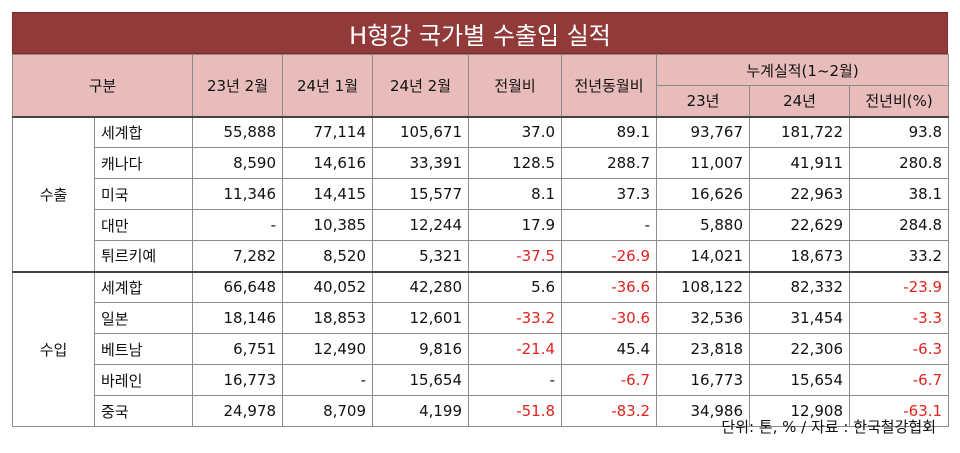  I want to click on value-cell: -37.5, so click(515, 256).